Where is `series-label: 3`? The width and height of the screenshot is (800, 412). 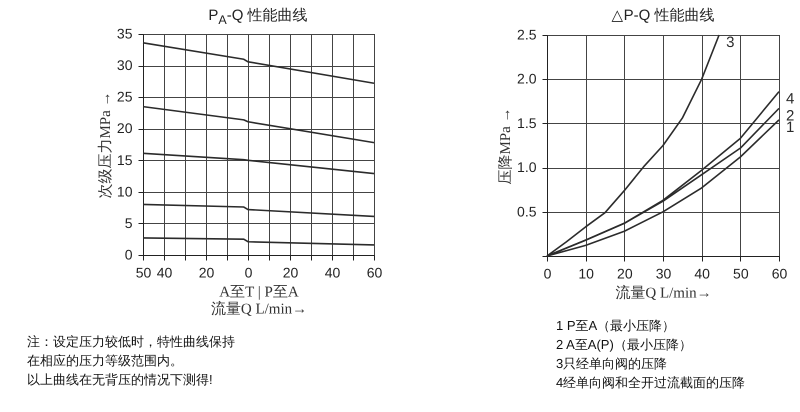
series-label: 3 is located at coordinates (730, 42).